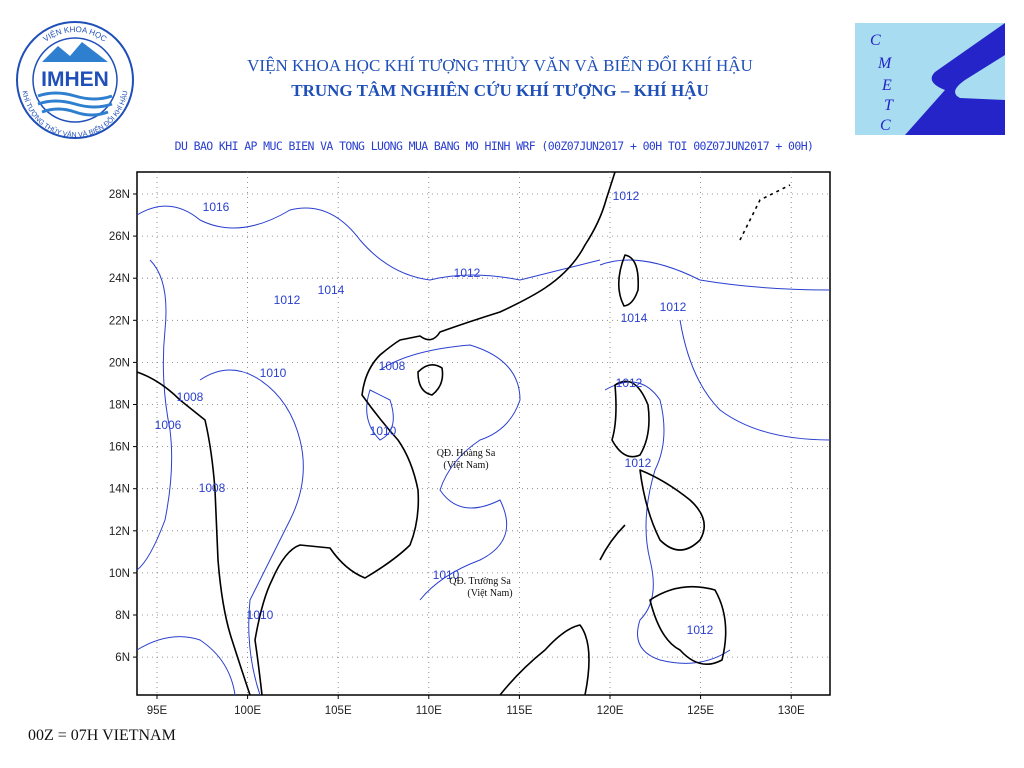  Describe the element at coordinates (955, 79) in the screenshot. I see `logo-s` at that location.